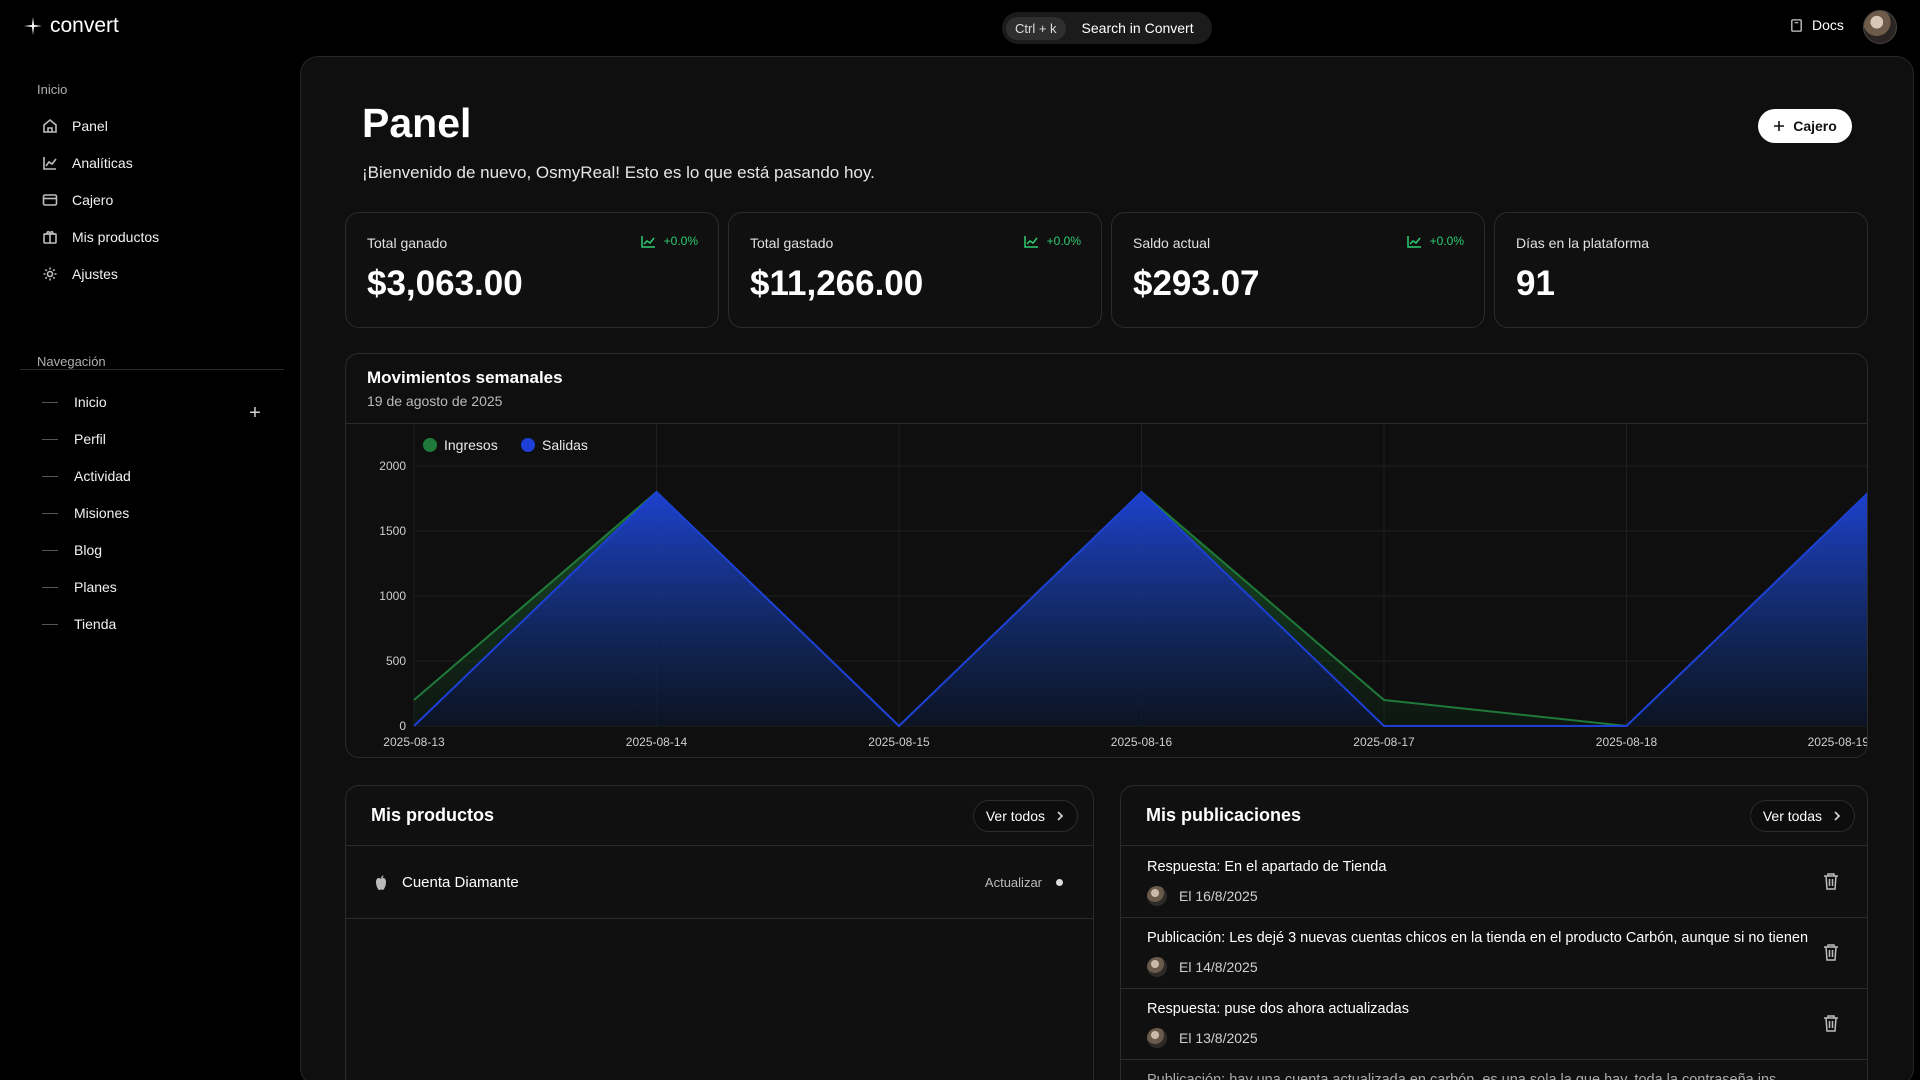  What do you see at coordinates (50, 274) in the screenshot?
I see `gear-icon` at bounding box center [50, 274].